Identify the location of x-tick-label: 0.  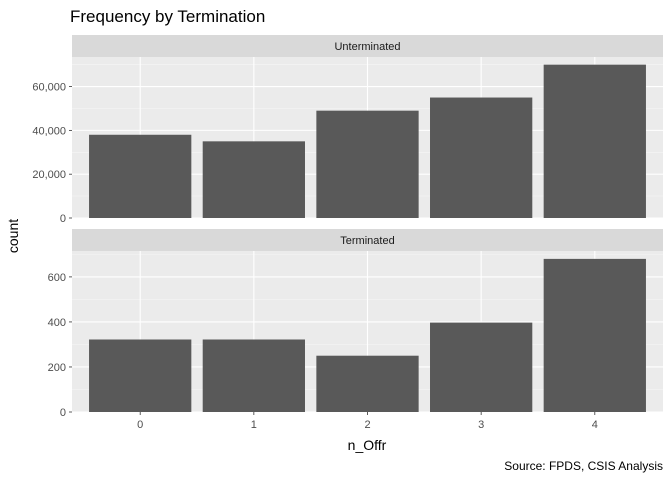
(140, 425).